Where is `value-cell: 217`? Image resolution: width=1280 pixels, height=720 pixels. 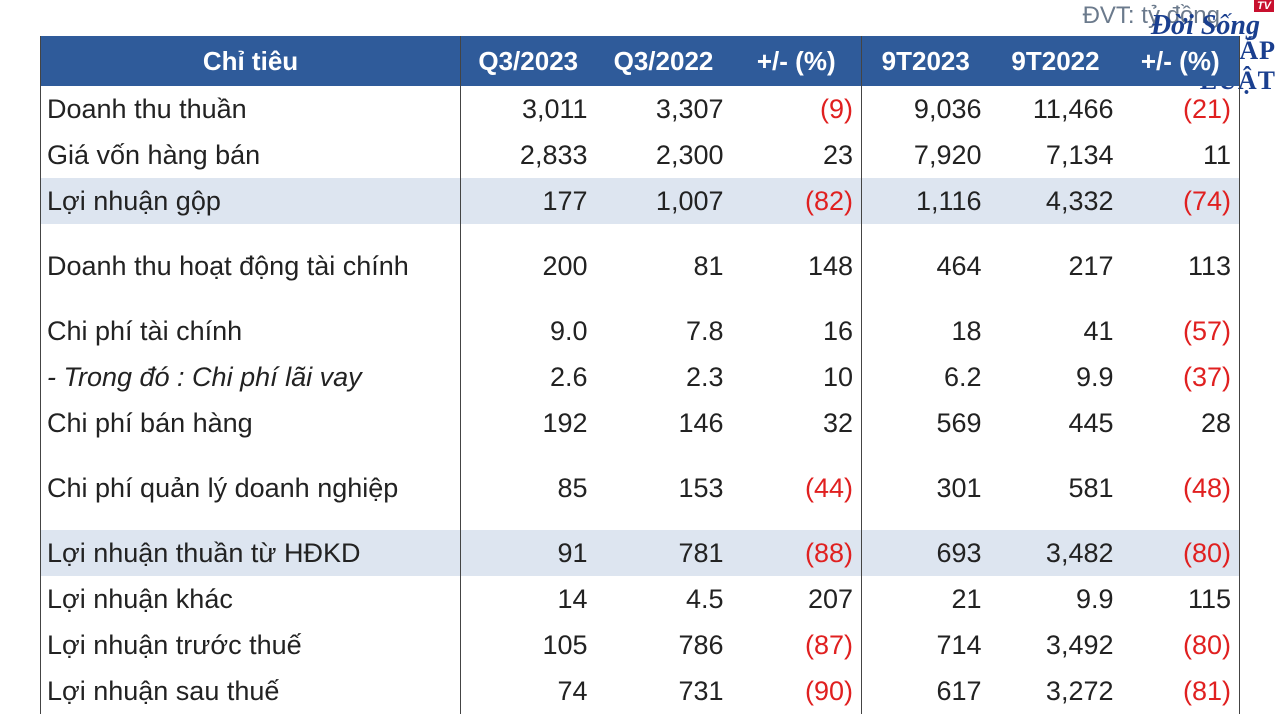 value-cell: 217 is located at coordinates (1091, 265).